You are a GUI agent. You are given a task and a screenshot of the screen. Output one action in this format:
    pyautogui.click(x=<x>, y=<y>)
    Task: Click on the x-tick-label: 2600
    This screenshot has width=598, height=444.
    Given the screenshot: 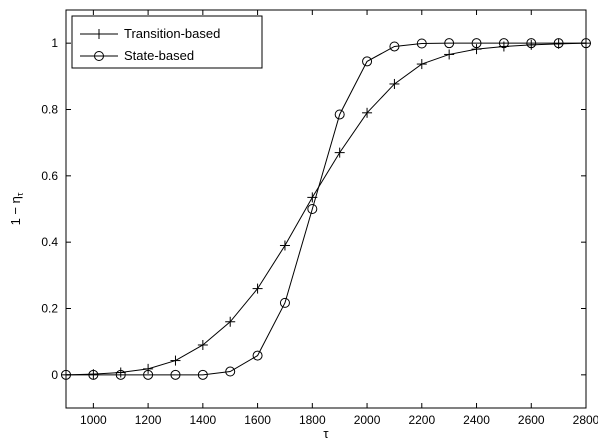 What is the action you would take?
    pyautogui.click(x=531, y=420)
    